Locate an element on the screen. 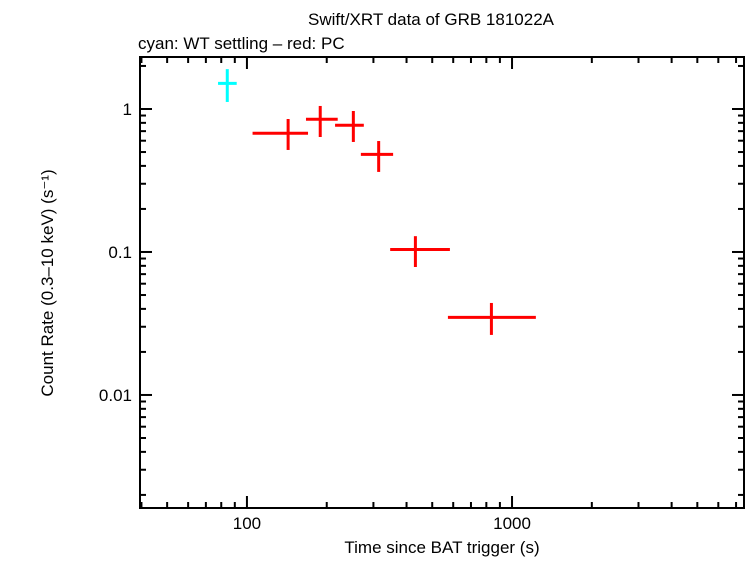  y-tick-label: 0.01 is located at coordinates (115, 395).